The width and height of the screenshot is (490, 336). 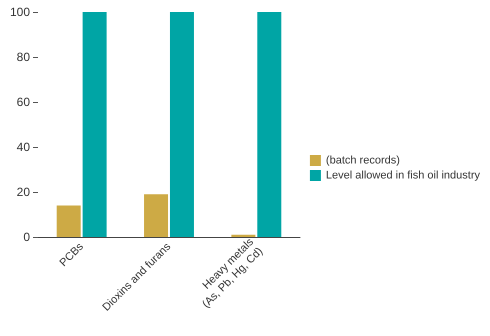 What do you see at coordinates (26, 237) in the screenshot?
I see `y-tick-label: 0` at bounding box center [26, 237].